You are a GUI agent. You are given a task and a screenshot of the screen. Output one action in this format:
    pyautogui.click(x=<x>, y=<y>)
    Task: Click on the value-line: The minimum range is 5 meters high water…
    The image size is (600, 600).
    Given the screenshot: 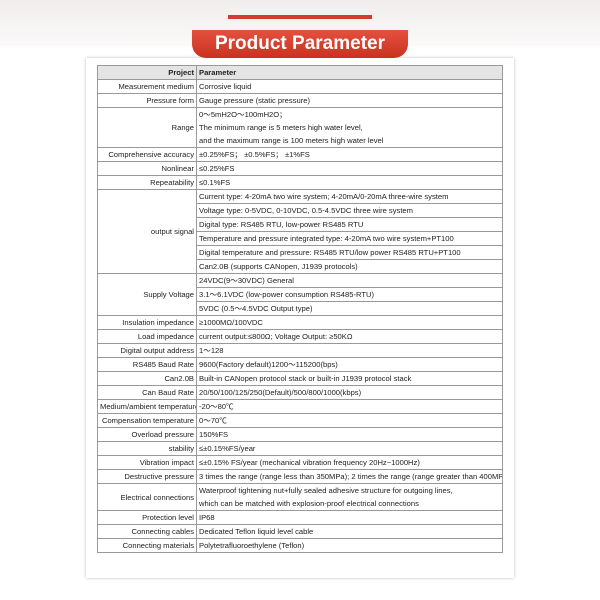 What is the action you would take?
    pyautogui.click(x=281, y=127)
    